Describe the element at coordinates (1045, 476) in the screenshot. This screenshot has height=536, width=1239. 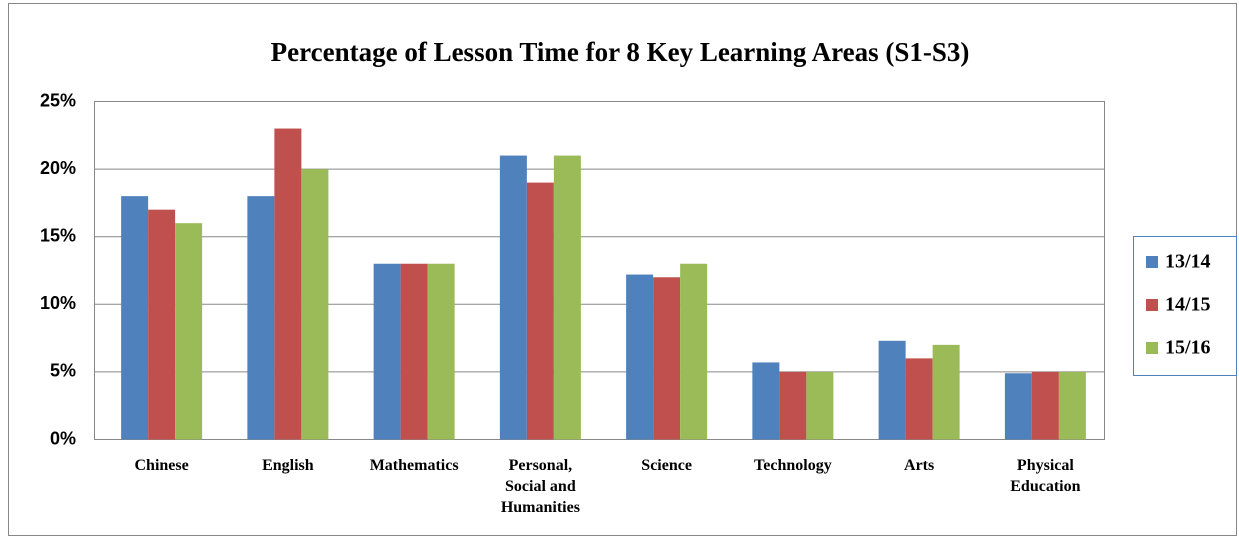
I see `x-tick-label: Physical Education` at that location.